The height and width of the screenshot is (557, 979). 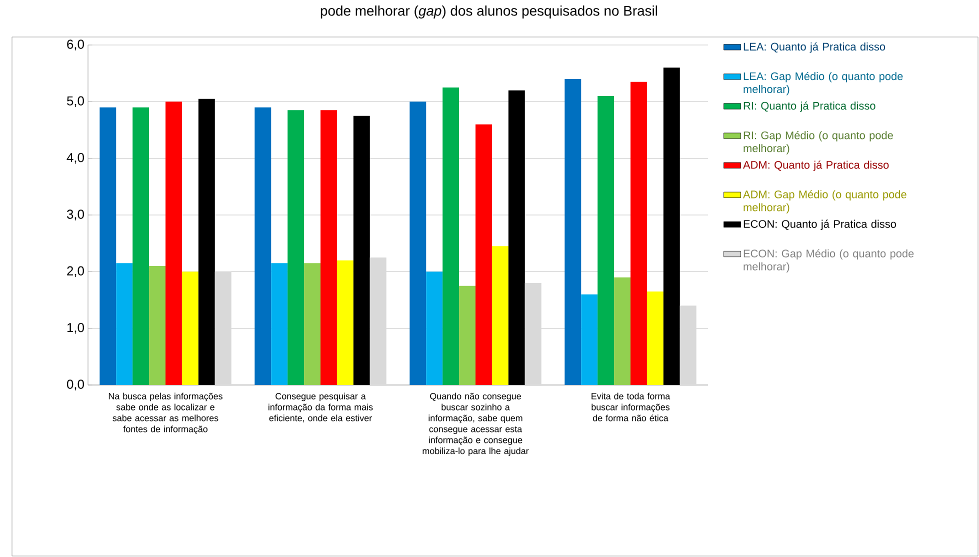 I want to click on y-tick-label: 0,0, so click(x=75, y=385).